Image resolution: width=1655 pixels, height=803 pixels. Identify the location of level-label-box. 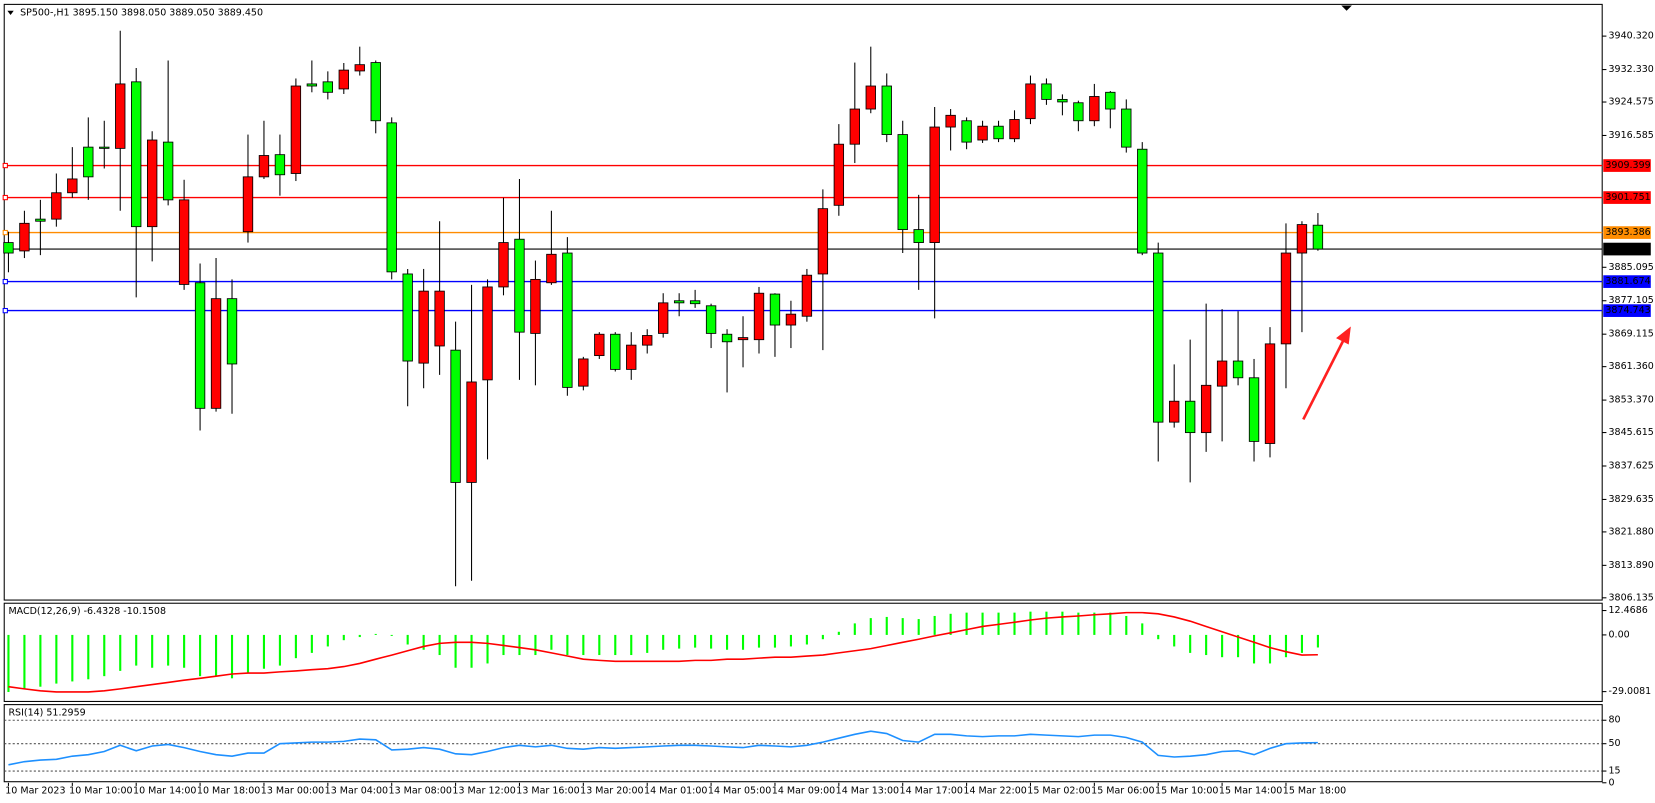
(1627, 281).